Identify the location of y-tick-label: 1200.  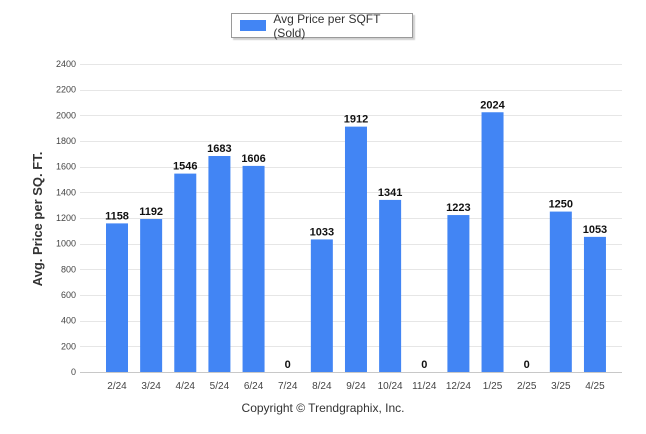
(66, 218).